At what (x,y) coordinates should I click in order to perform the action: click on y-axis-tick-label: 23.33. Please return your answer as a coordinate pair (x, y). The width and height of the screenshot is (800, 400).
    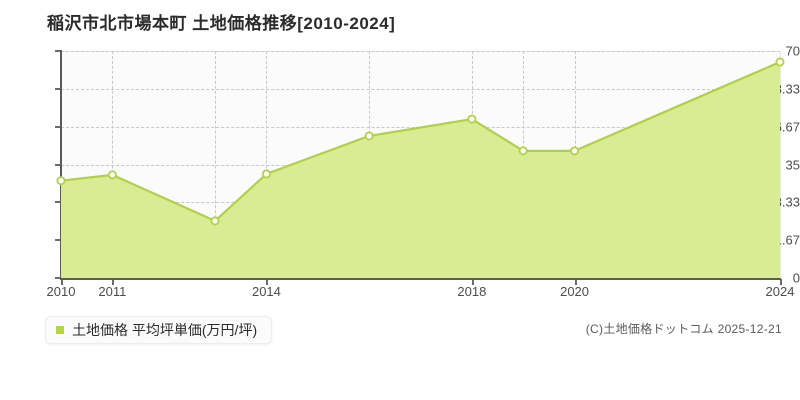
    Looking at the image, I should click on (783, 202).